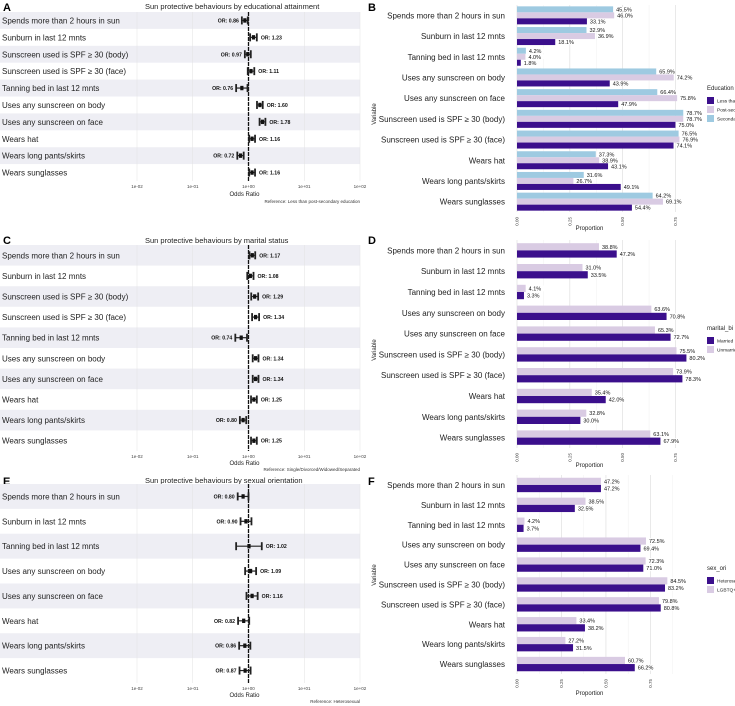 The image size is (735, 706). What do you see at coordinates (597, 414) in the screenshot?
I see `value-label: 32.8%` at bounding box center [597, 414].